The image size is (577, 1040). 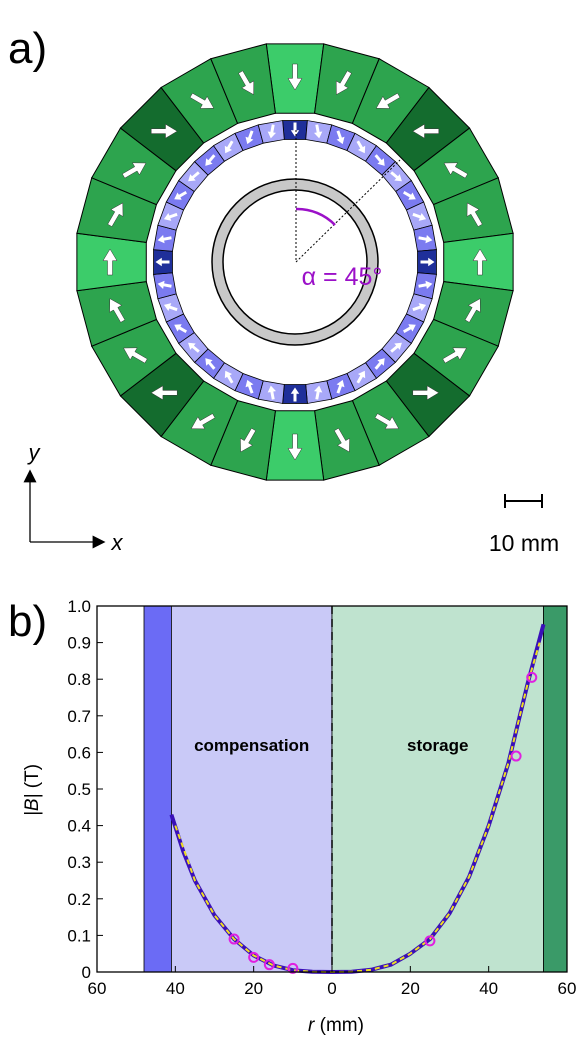 I want to click on y-tick-label: 0.6, so click(x=79, y=752).